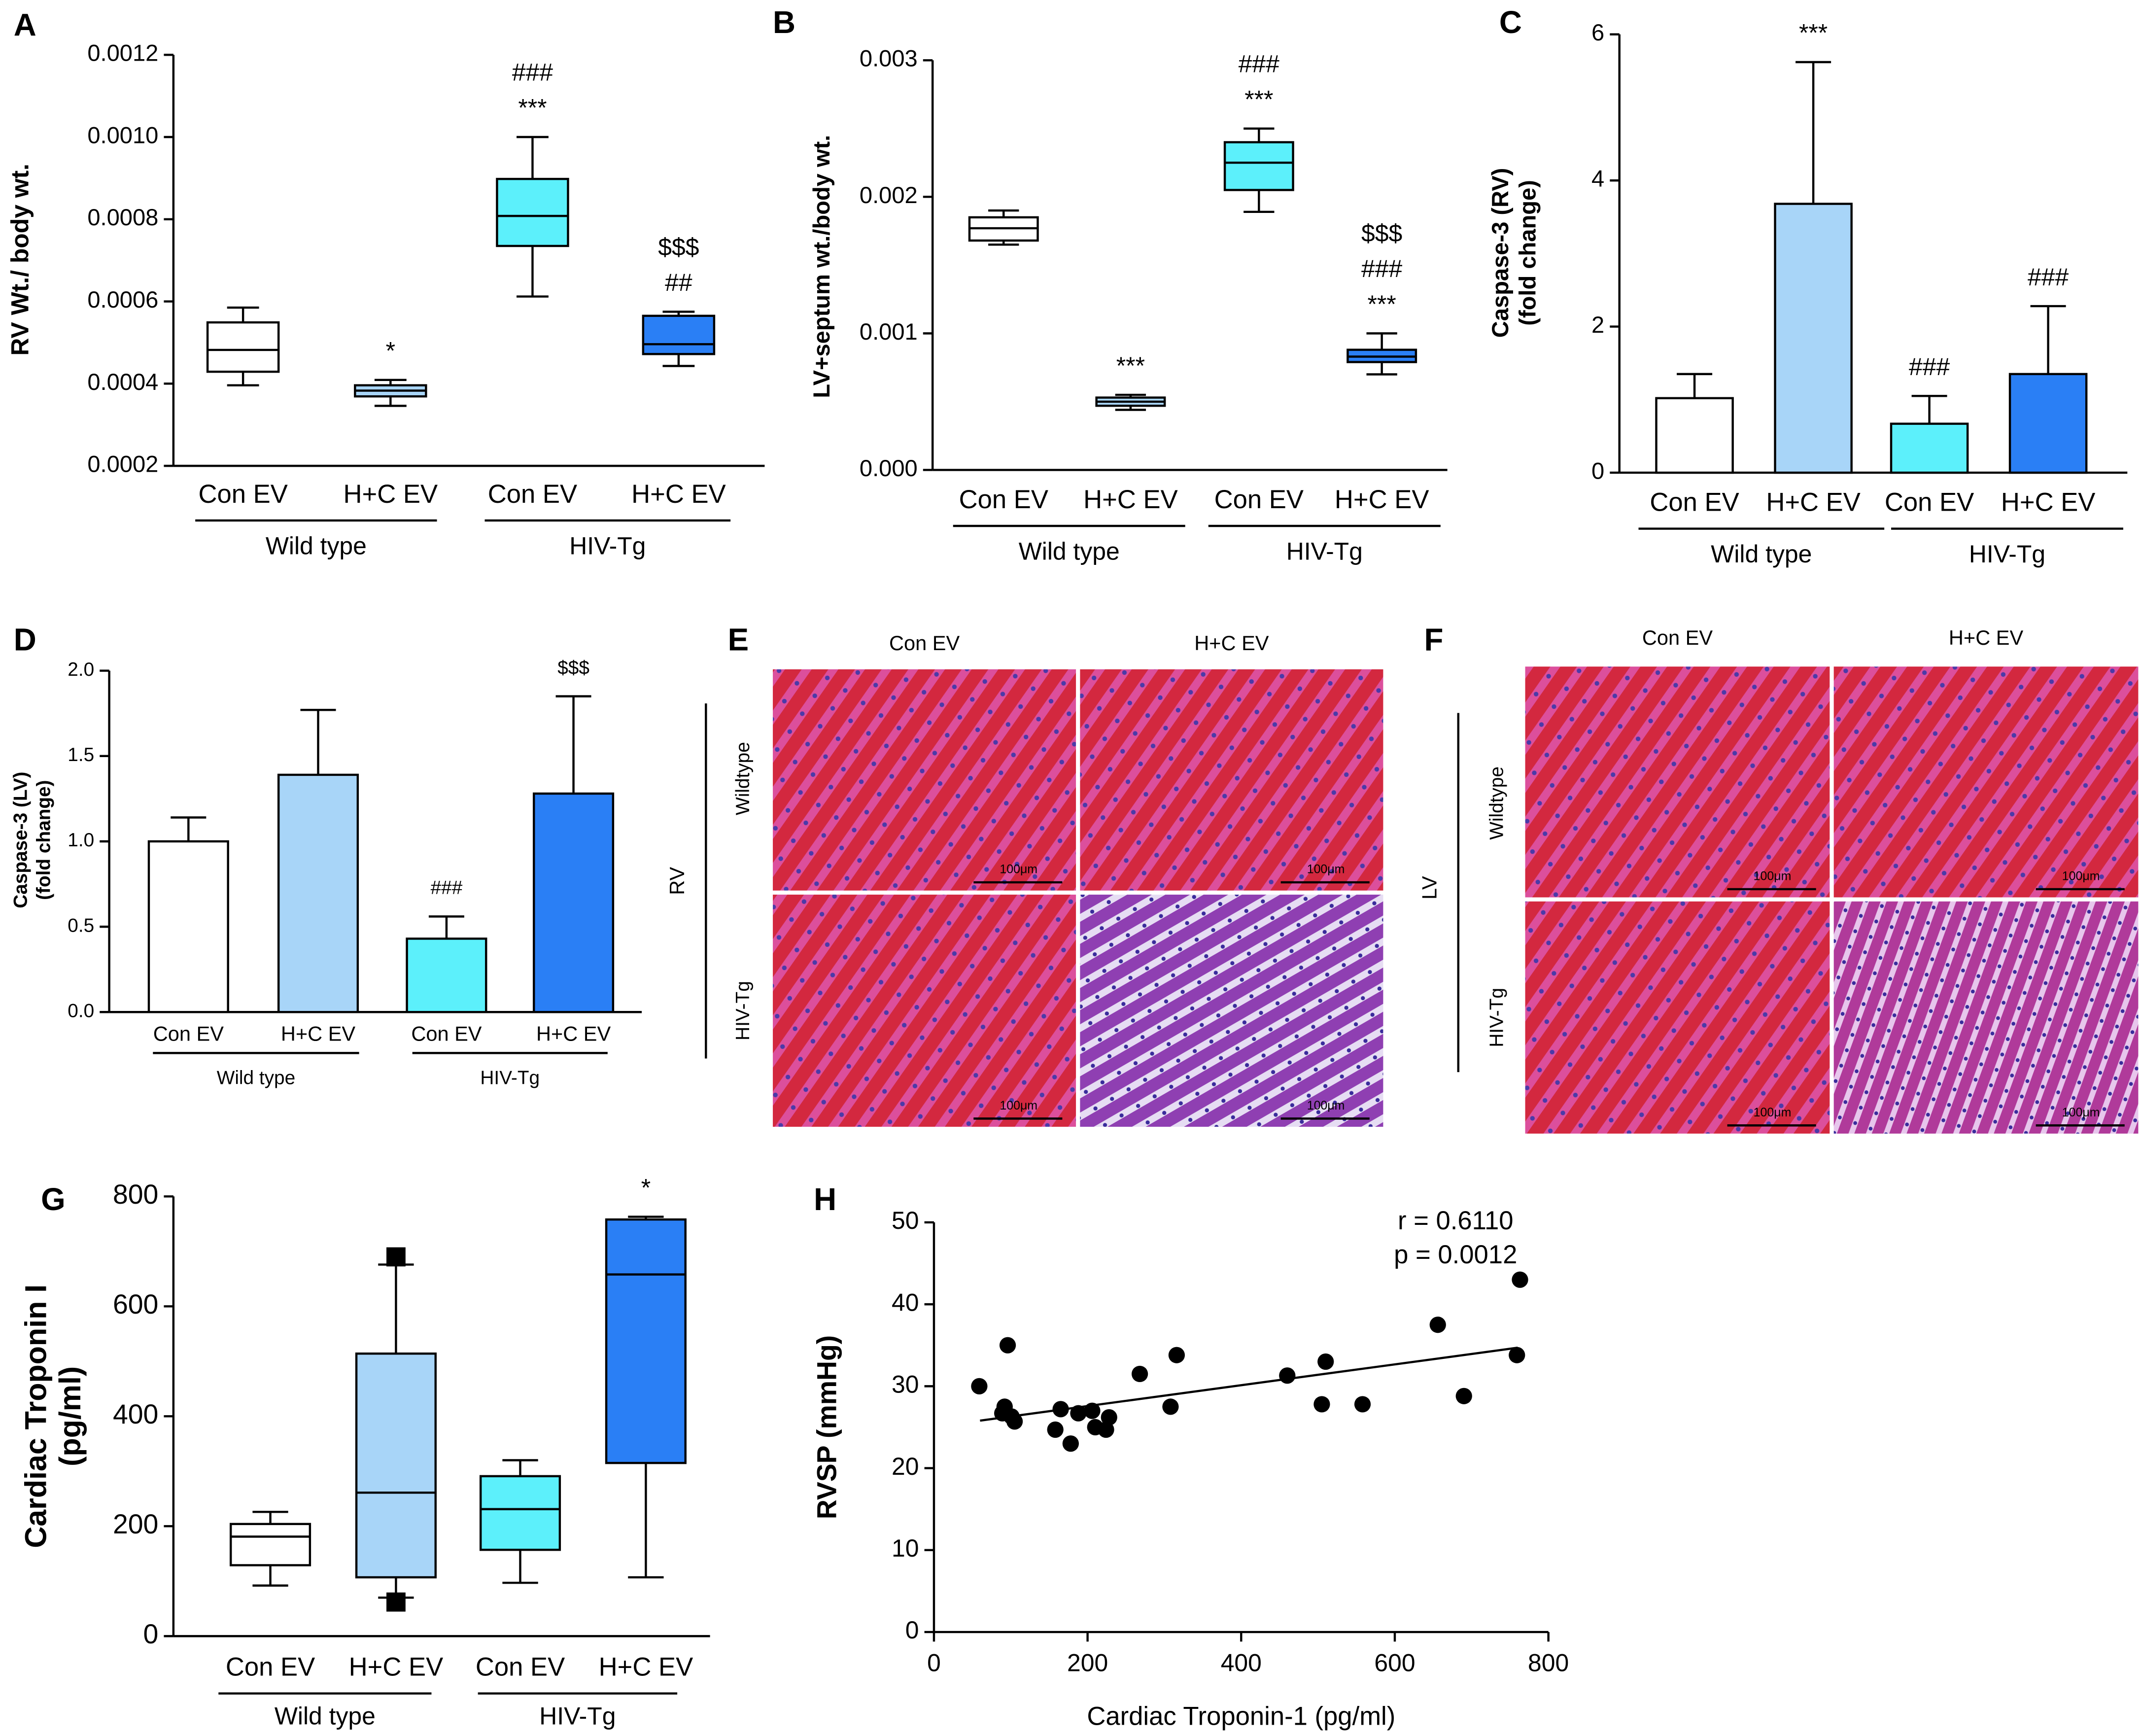  What do you see at coordinates (81, 669) in the screenshot?
I see `y-tick-label: 2.0` at bounding box center [81, 669].